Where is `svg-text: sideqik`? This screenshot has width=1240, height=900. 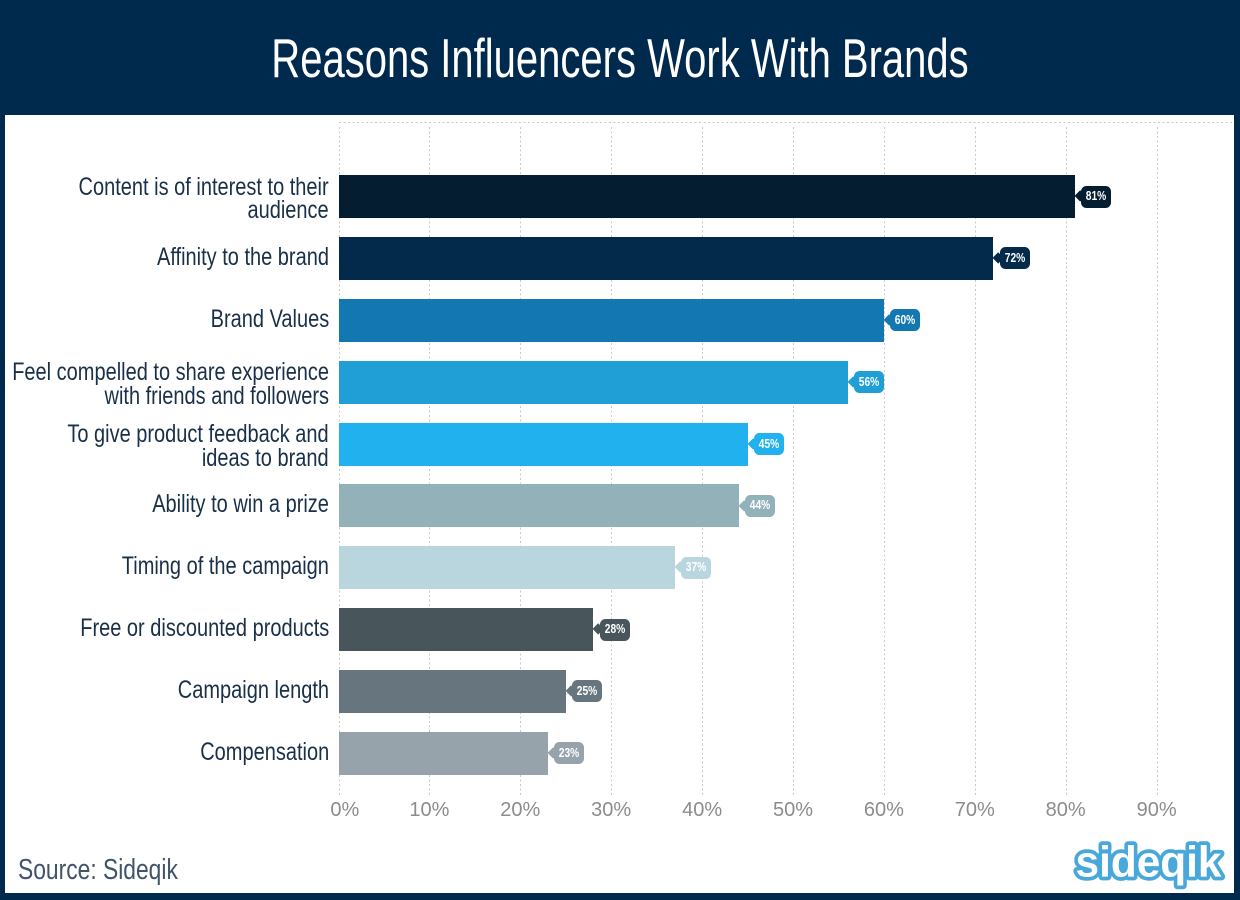 svg-text: sideqik is located at coordinates (1149, 862).